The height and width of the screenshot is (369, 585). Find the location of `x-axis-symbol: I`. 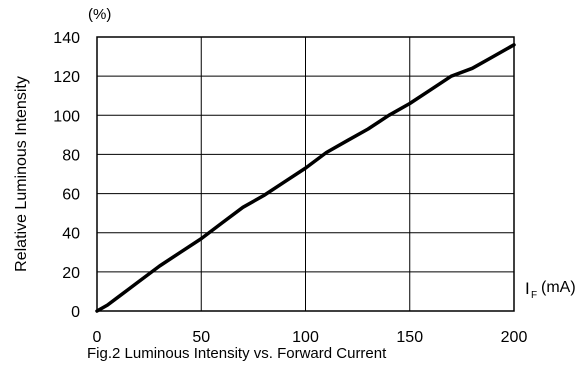

x-axis-symbol: I is located at coordinates (527, 288).